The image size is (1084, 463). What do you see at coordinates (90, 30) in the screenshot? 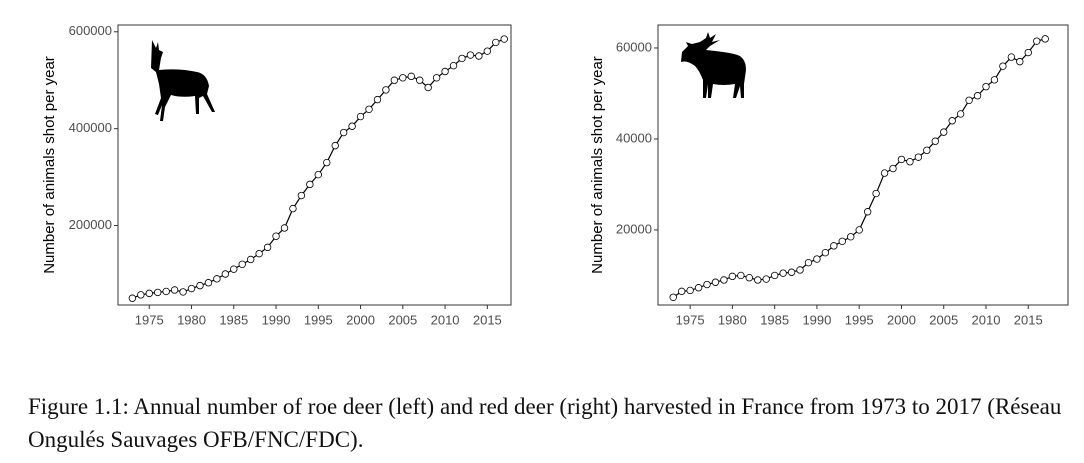
I see `y-tick-label: 600000` at bounding box center [90, 30].